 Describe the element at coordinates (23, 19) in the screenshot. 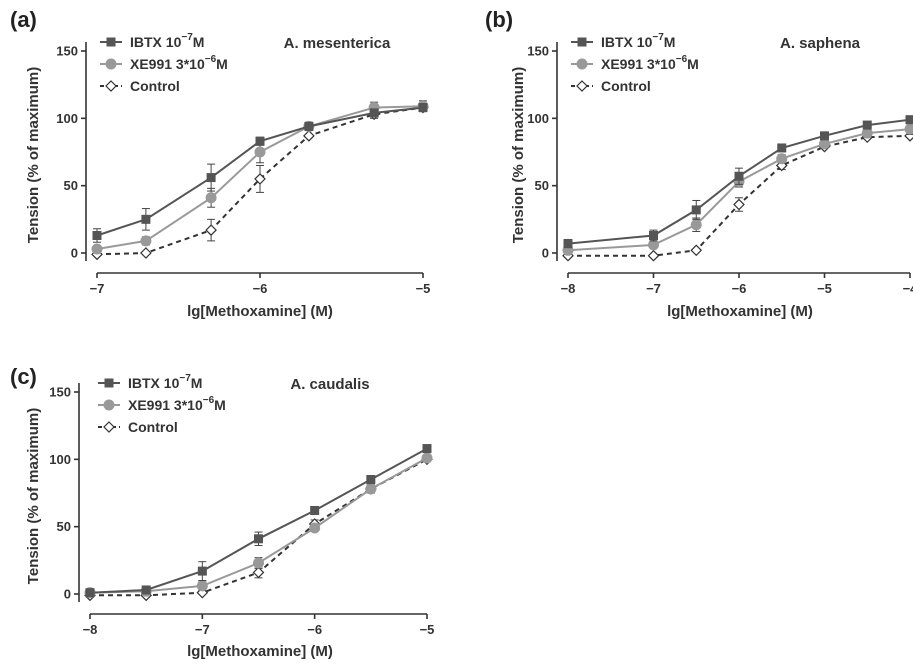

I see `panel-letter: (a)` at that location.